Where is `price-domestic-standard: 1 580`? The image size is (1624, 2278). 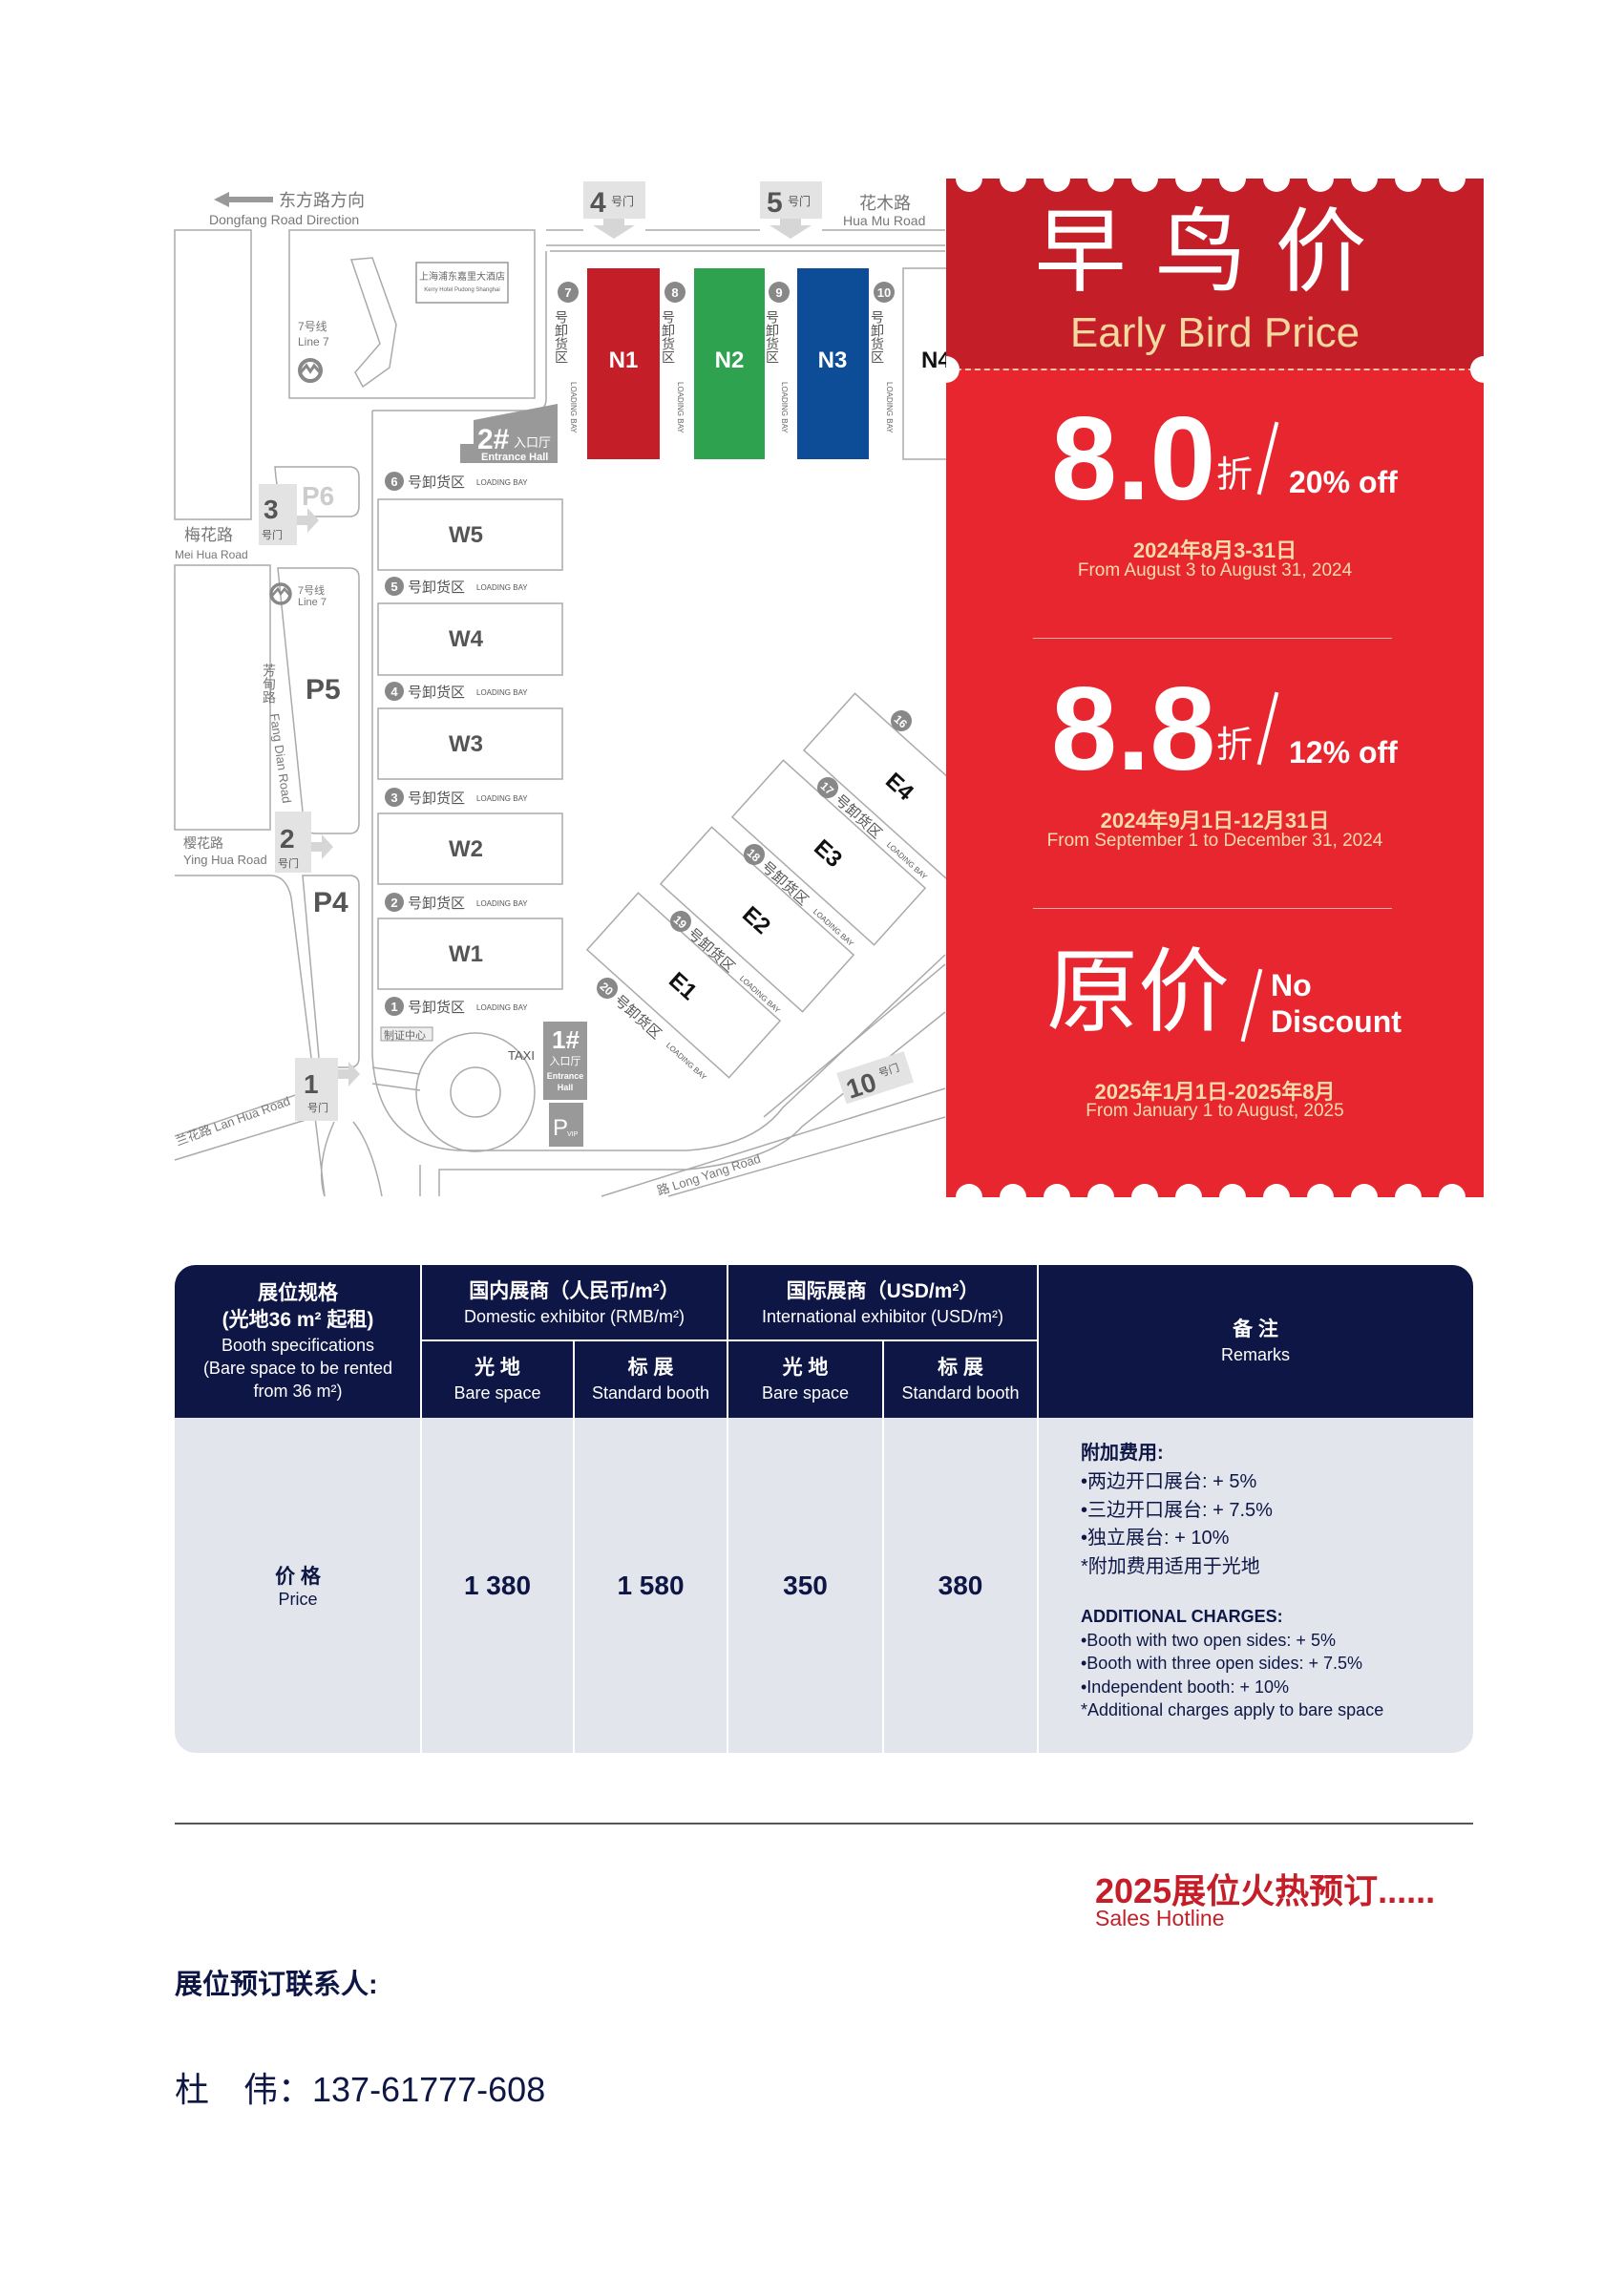 price-domestic-standard: 1 580 is located at coordinates (651, 1585).